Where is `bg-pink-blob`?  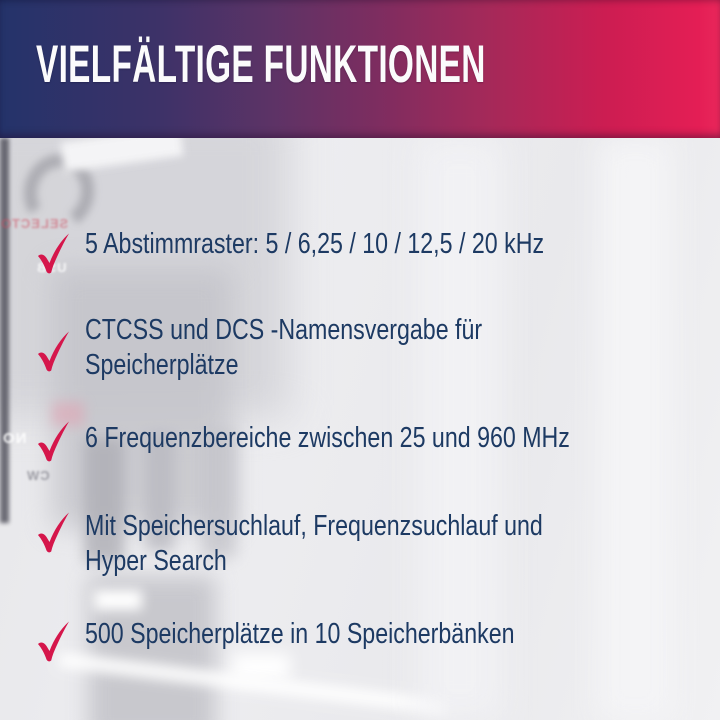 bg-pink-blob is located at coordinates (68, 414).